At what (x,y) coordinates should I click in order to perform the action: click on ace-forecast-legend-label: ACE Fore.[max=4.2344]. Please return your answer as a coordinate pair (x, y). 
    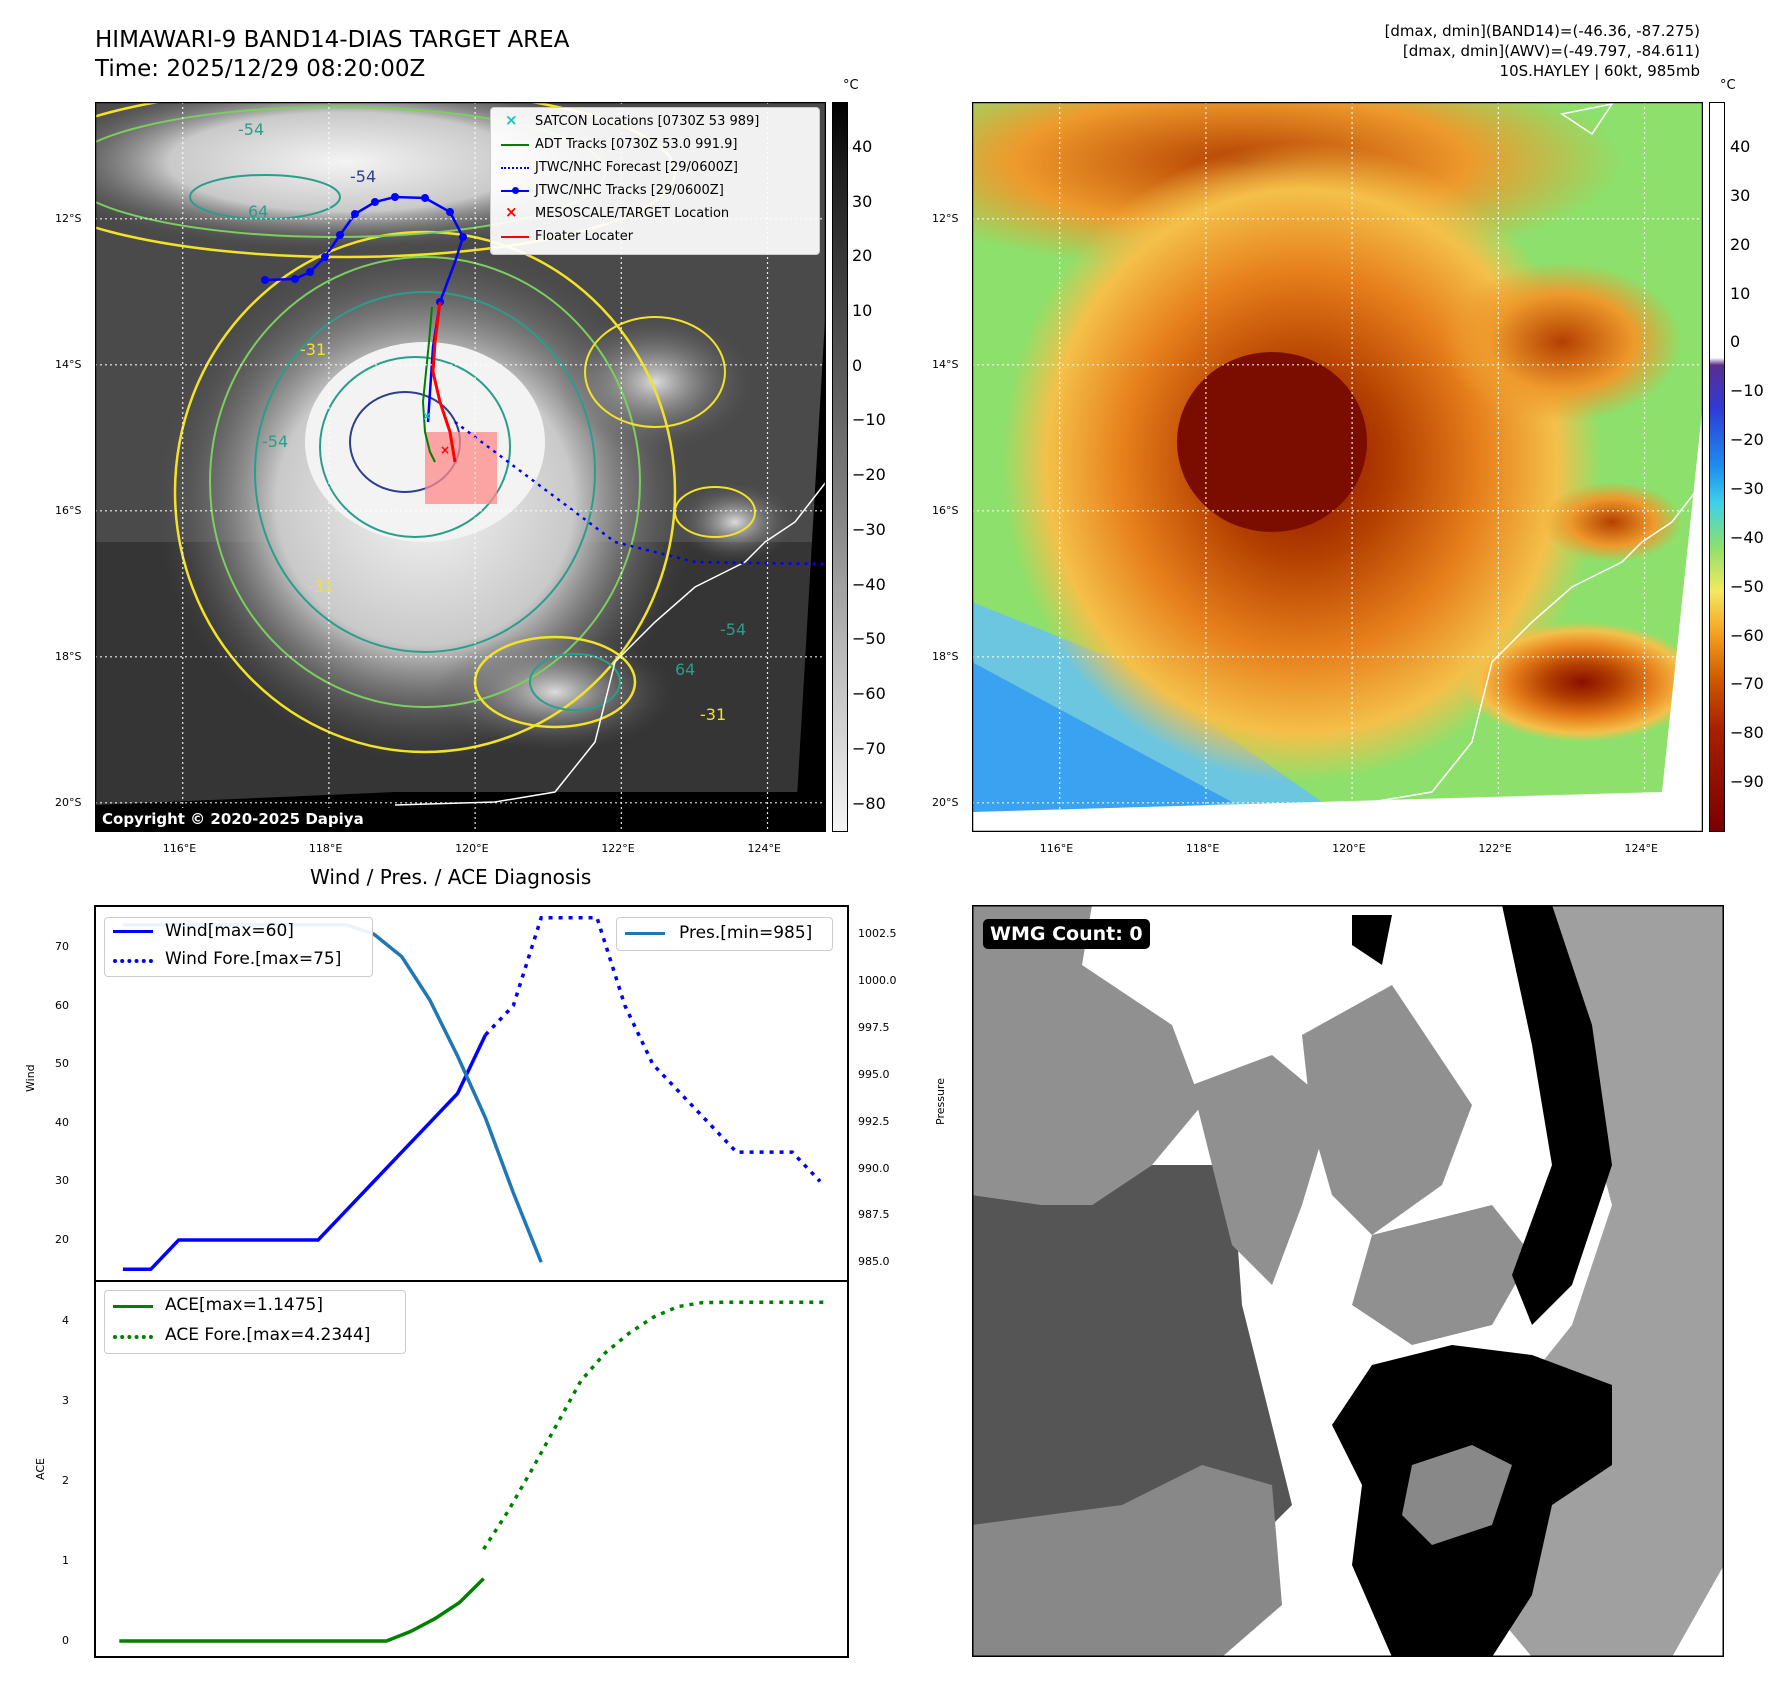
    Looking at the image, I should click on (268, 1335).